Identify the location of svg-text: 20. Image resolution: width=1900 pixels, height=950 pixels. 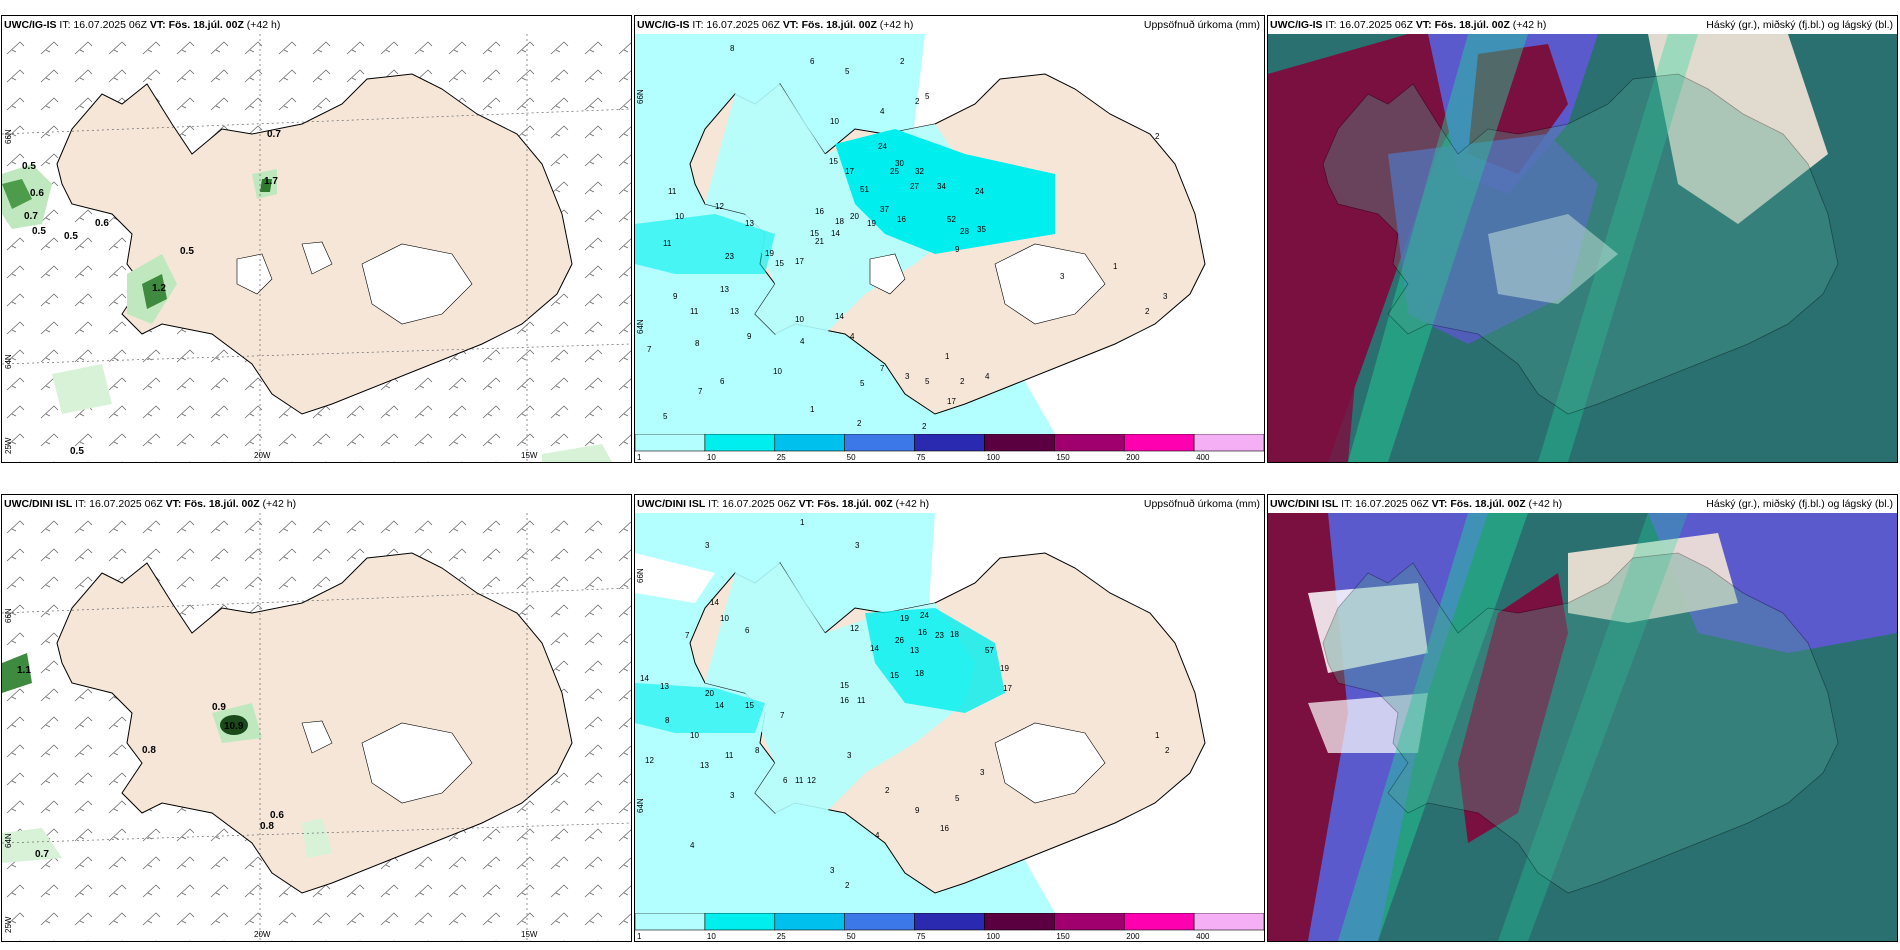
(709, 693).